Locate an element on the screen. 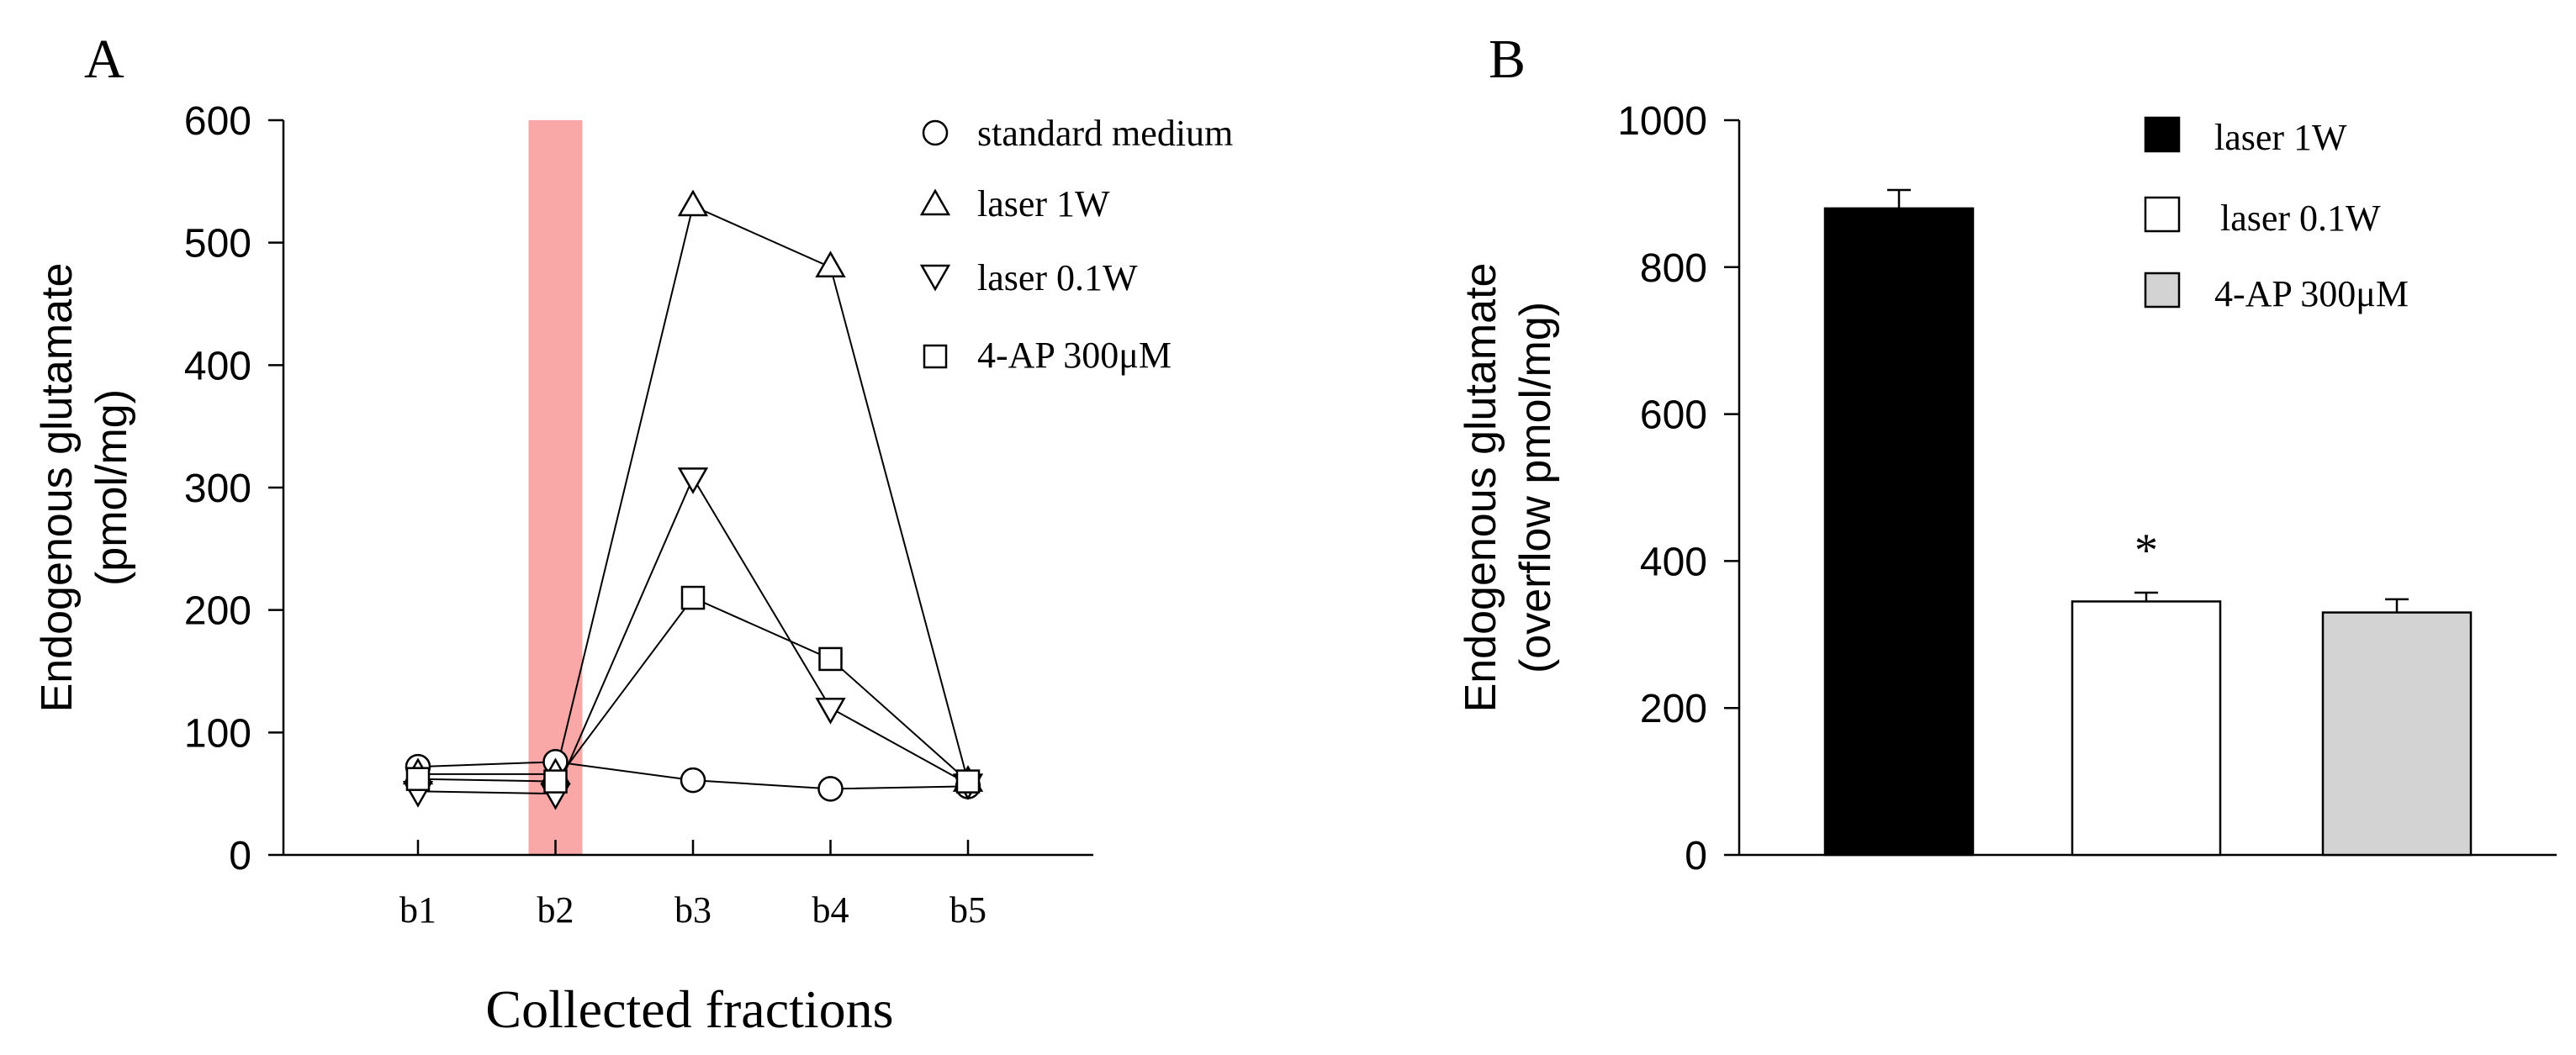 Image resolution: width=2576 pixels, height=1055 pixels. panel-b-y-ticks: 0 200 400 600 800 1000 is located at coordinates (1678, 489).